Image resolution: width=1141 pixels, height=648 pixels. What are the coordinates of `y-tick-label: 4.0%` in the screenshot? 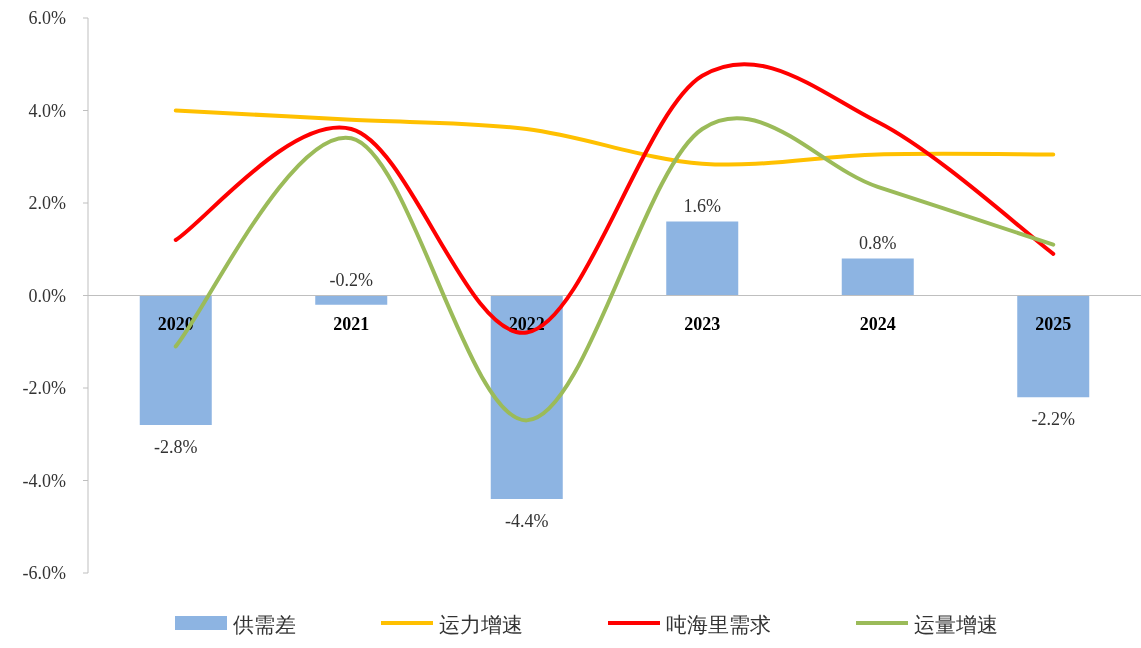 It's located at (47, 110).